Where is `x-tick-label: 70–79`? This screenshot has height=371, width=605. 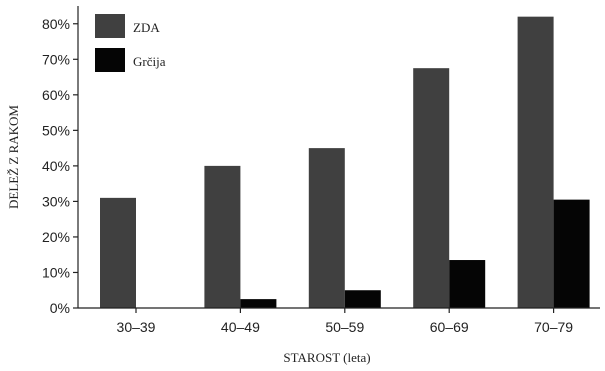 x-tick-label: 70–79 is located at coordinates (553, 327).